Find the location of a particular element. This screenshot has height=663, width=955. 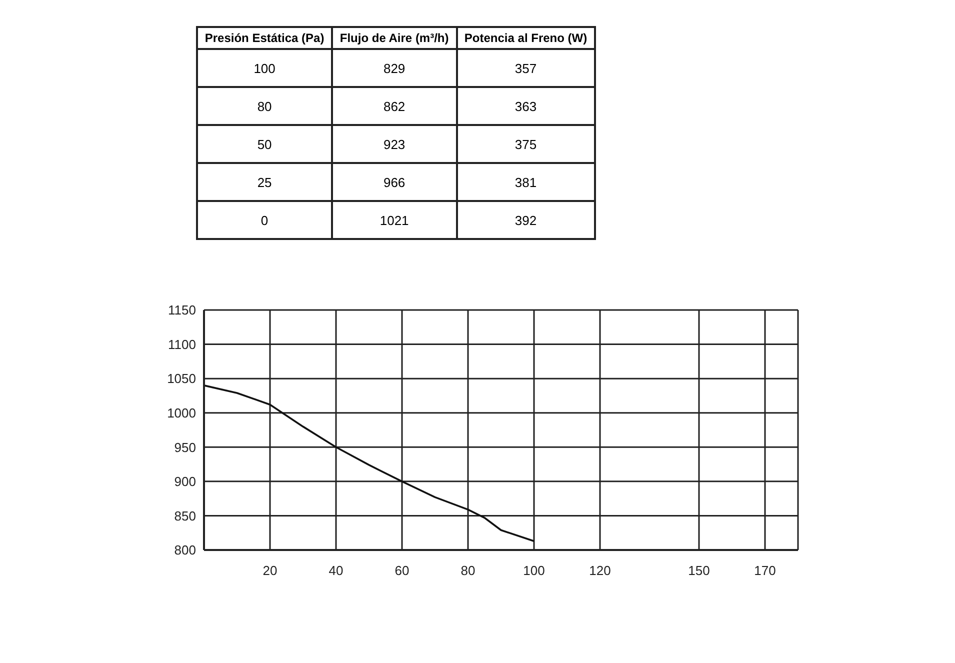

category-label: 100 is located at coordinates (264, 68).